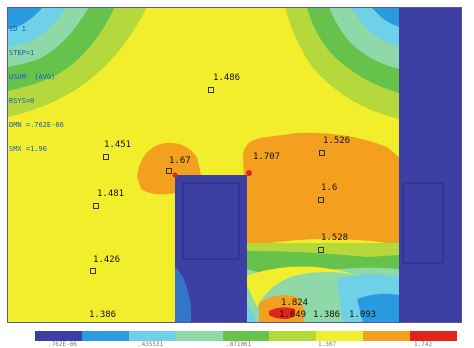 The width and height of the screenshot is (474, 348). What do you see at coordinates (17, 29) in the screenshot?
I see `overlay-line: ID 1` at bounding box center [17, 29].